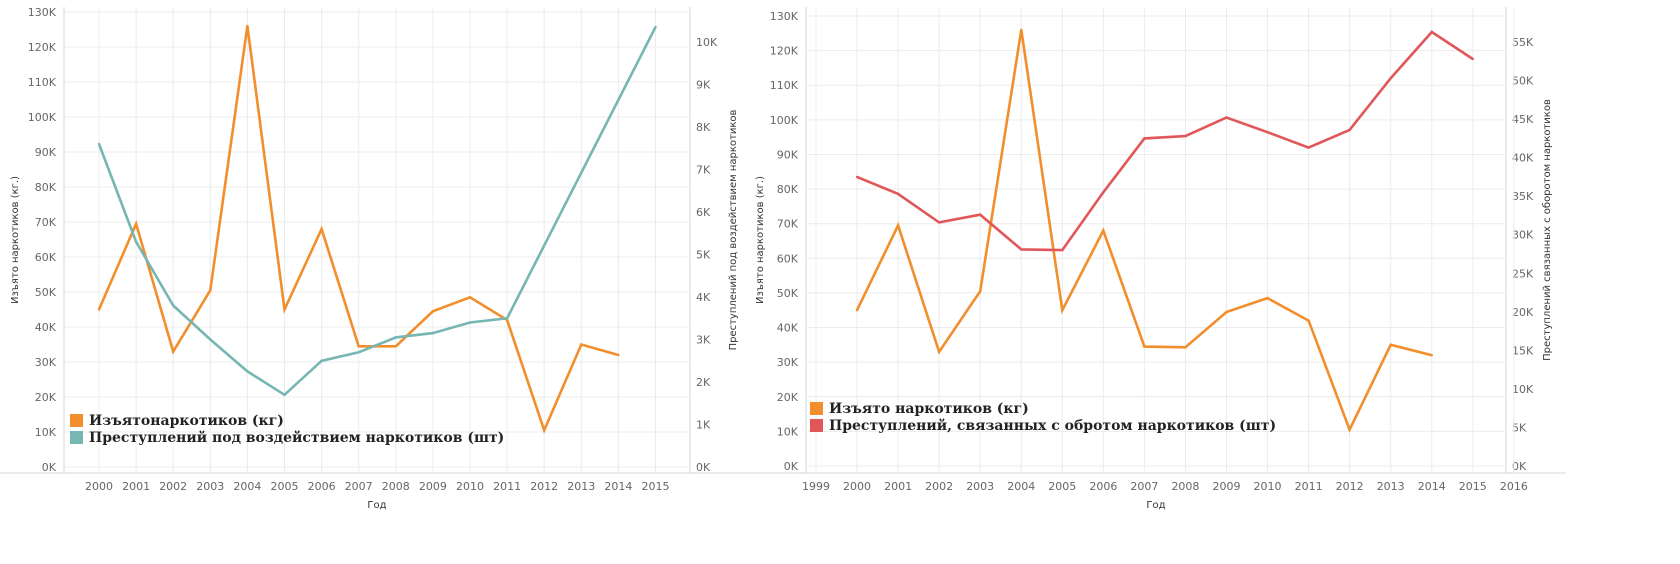 The width and height of the screenshot is (1680, 564). Describe the element at coordinates (1523, 81) in the screenshot. I see `right-right-tick-label: 50K` at that location.